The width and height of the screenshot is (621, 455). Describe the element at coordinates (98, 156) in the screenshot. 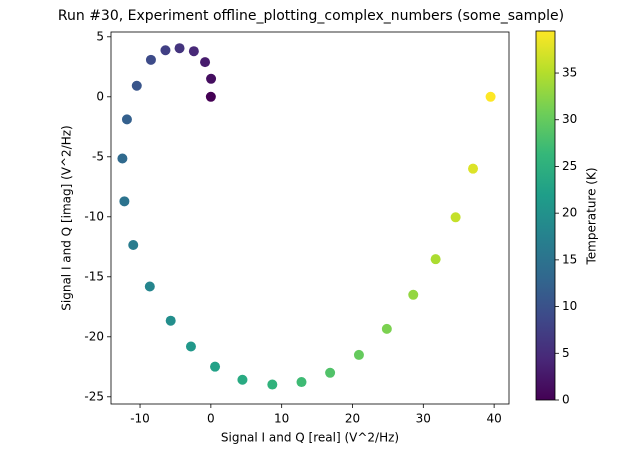

I see `y-tick-label: -5` at that location.